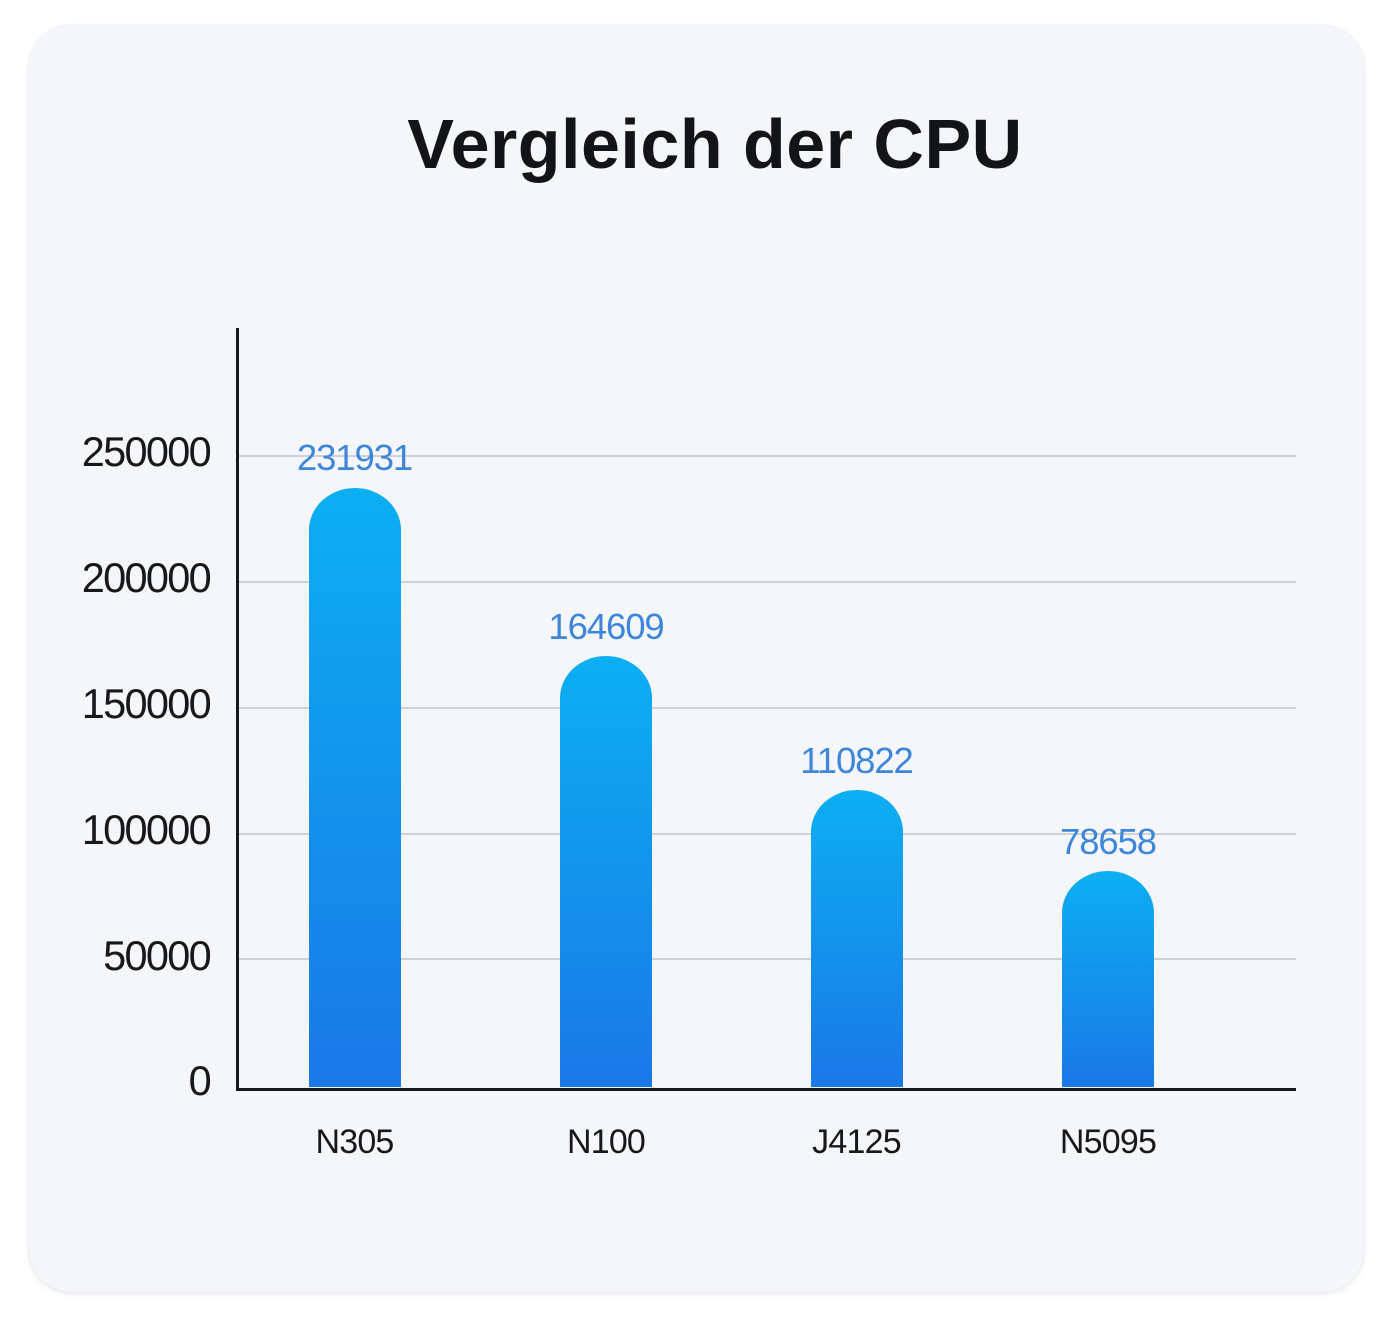  Describe the element at coordinates (157, 955) in the screenshot. I see `y-axis-tick-label: 50000` at that location.